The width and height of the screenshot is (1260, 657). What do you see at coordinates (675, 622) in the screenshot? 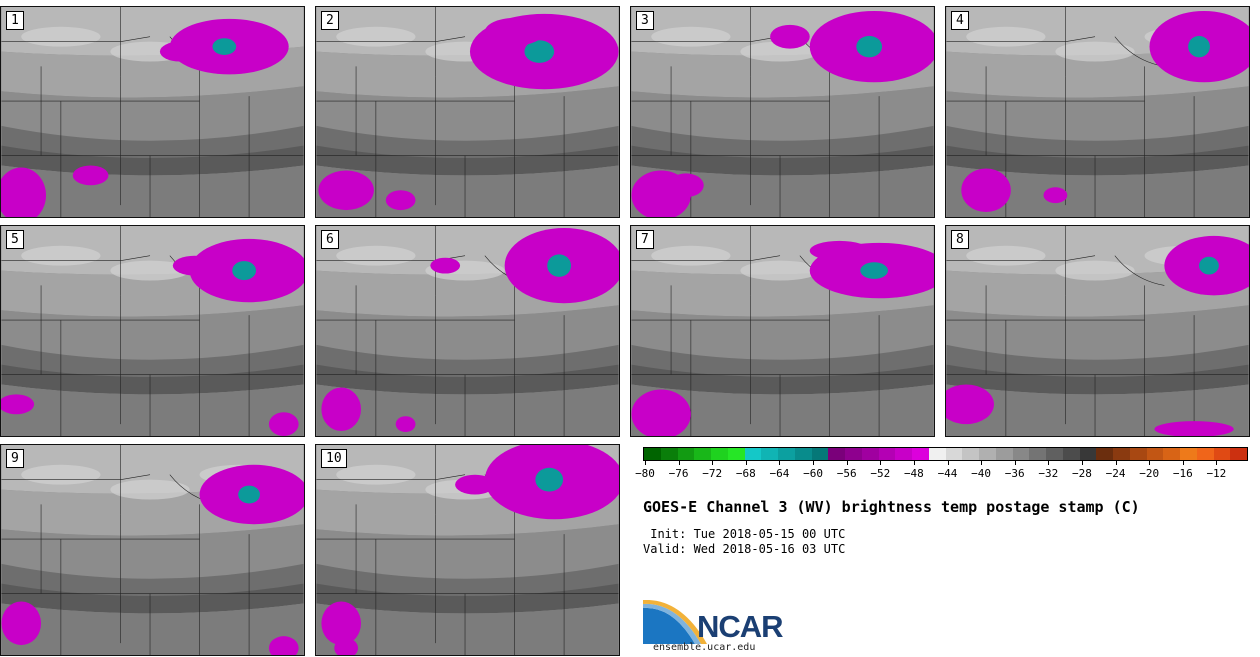
I see `ncar-logo-icon` at bounding box center [675, 622].